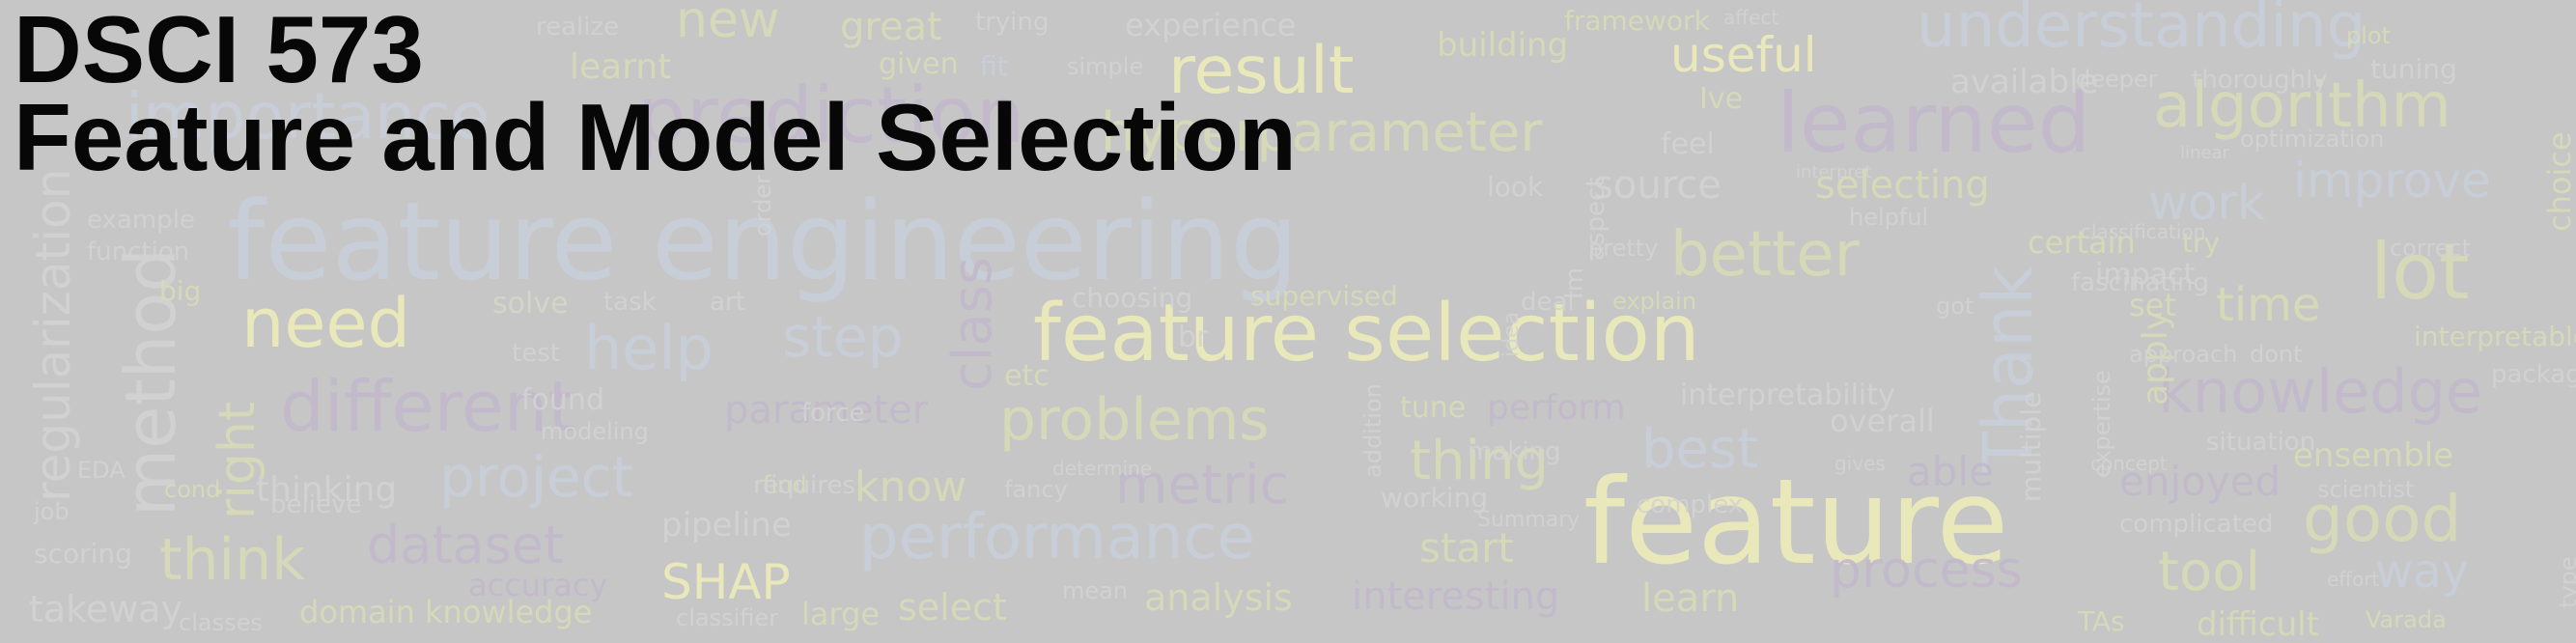 This screenshot has height=643, width=2576. What do you see at coordinates (1434, 408) in the screenshot?
I see `cloud-word: tune` at bounding box center [1434, 408].